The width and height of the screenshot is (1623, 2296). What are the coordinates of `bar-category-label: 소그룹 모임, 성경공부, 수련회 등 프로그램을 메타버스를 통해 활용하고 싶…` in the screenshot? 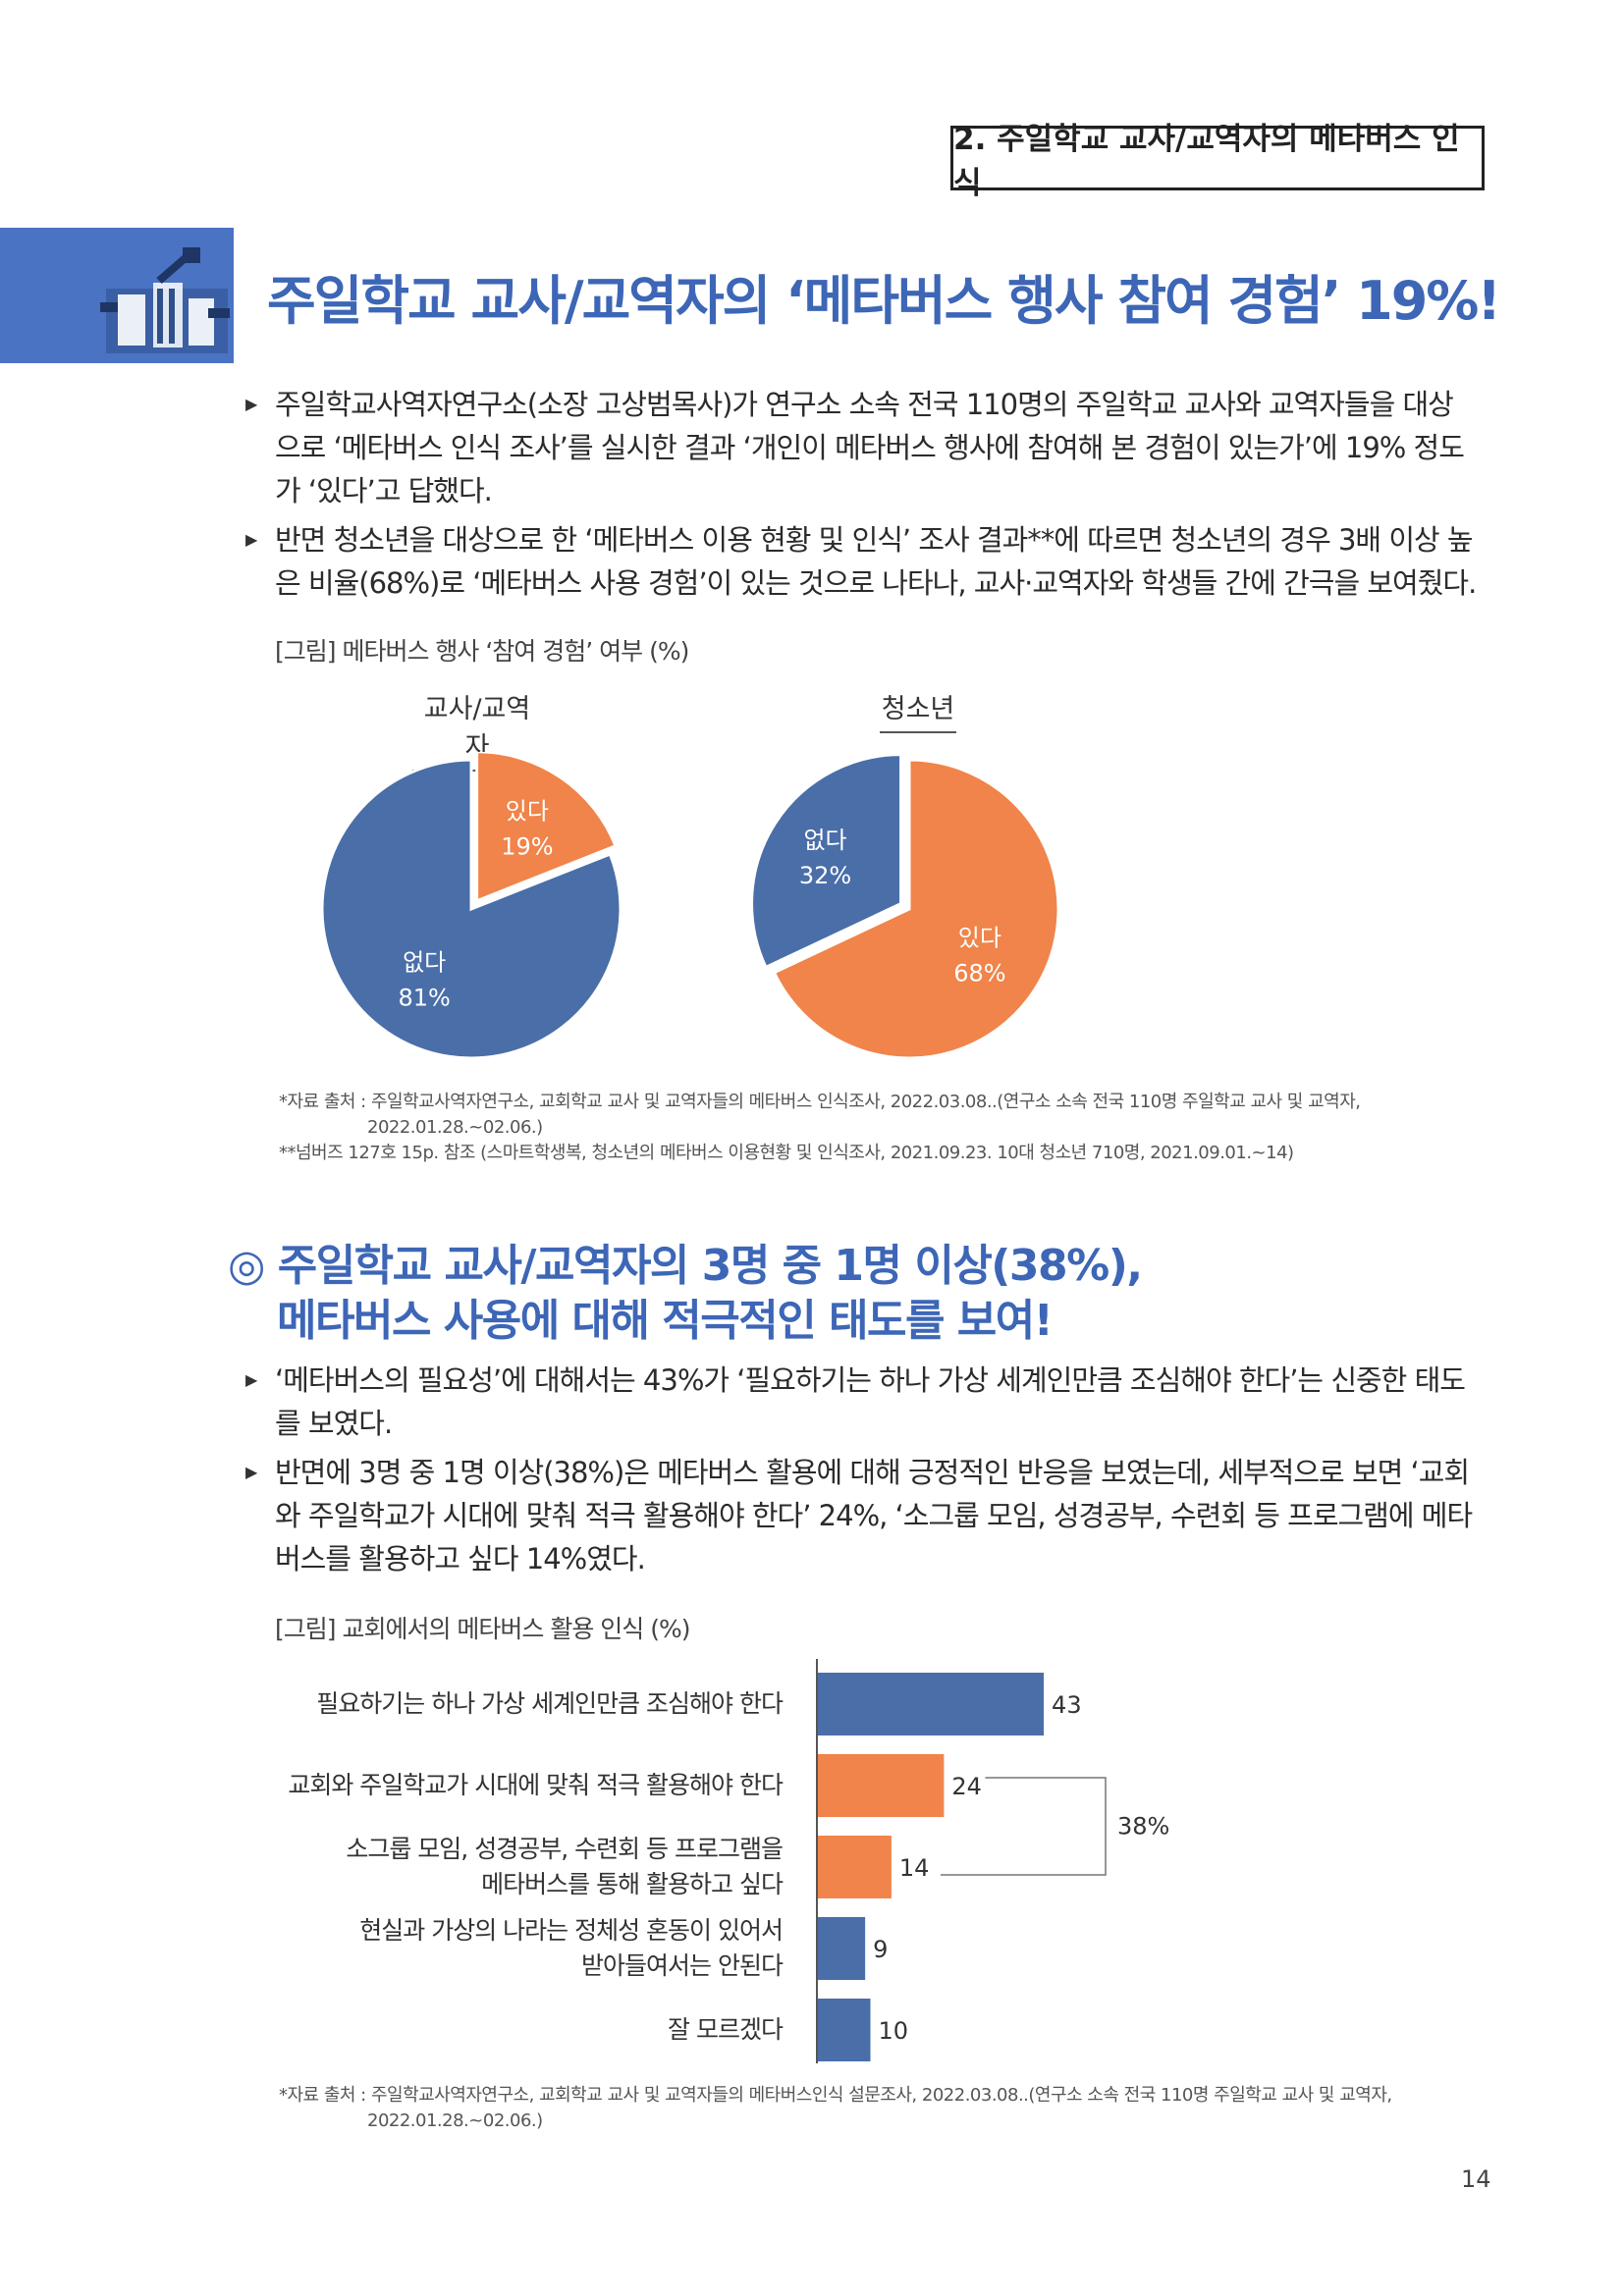 It's located at (565, 1867).